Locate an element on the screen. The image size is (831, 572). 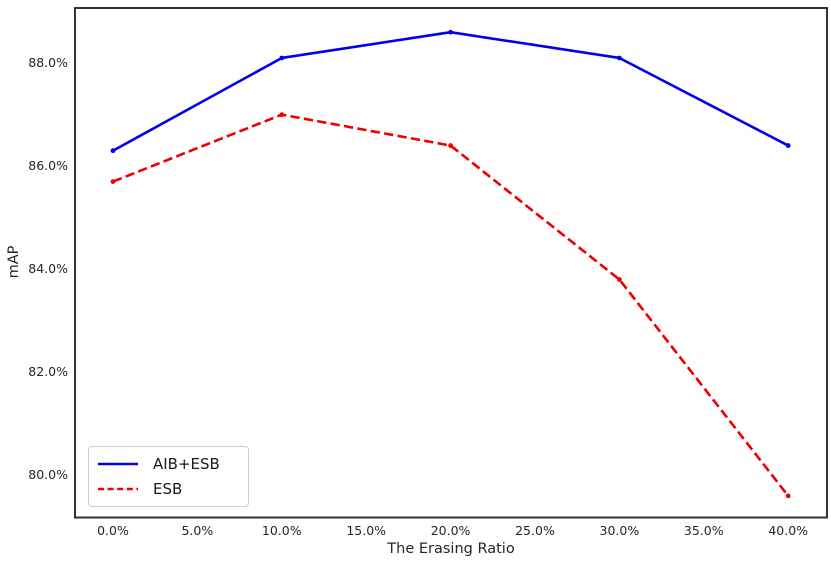
dashed-line-sample-icon is located at coordinates (118, 489).